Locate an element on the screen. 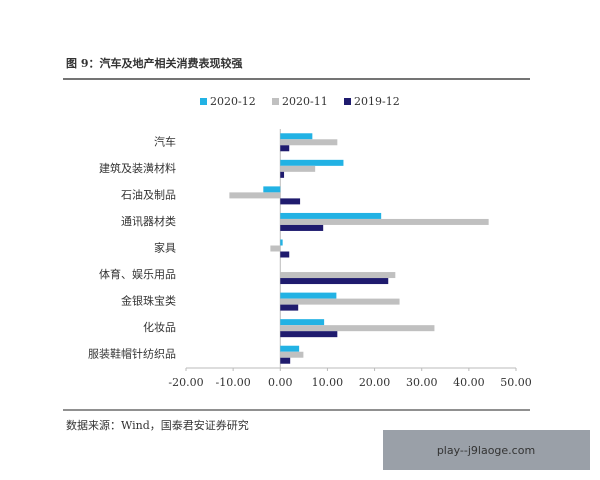 The height and width of the screenshot is (480, 600). legend-label: 2019-12 is located at coordinates (377, 101).